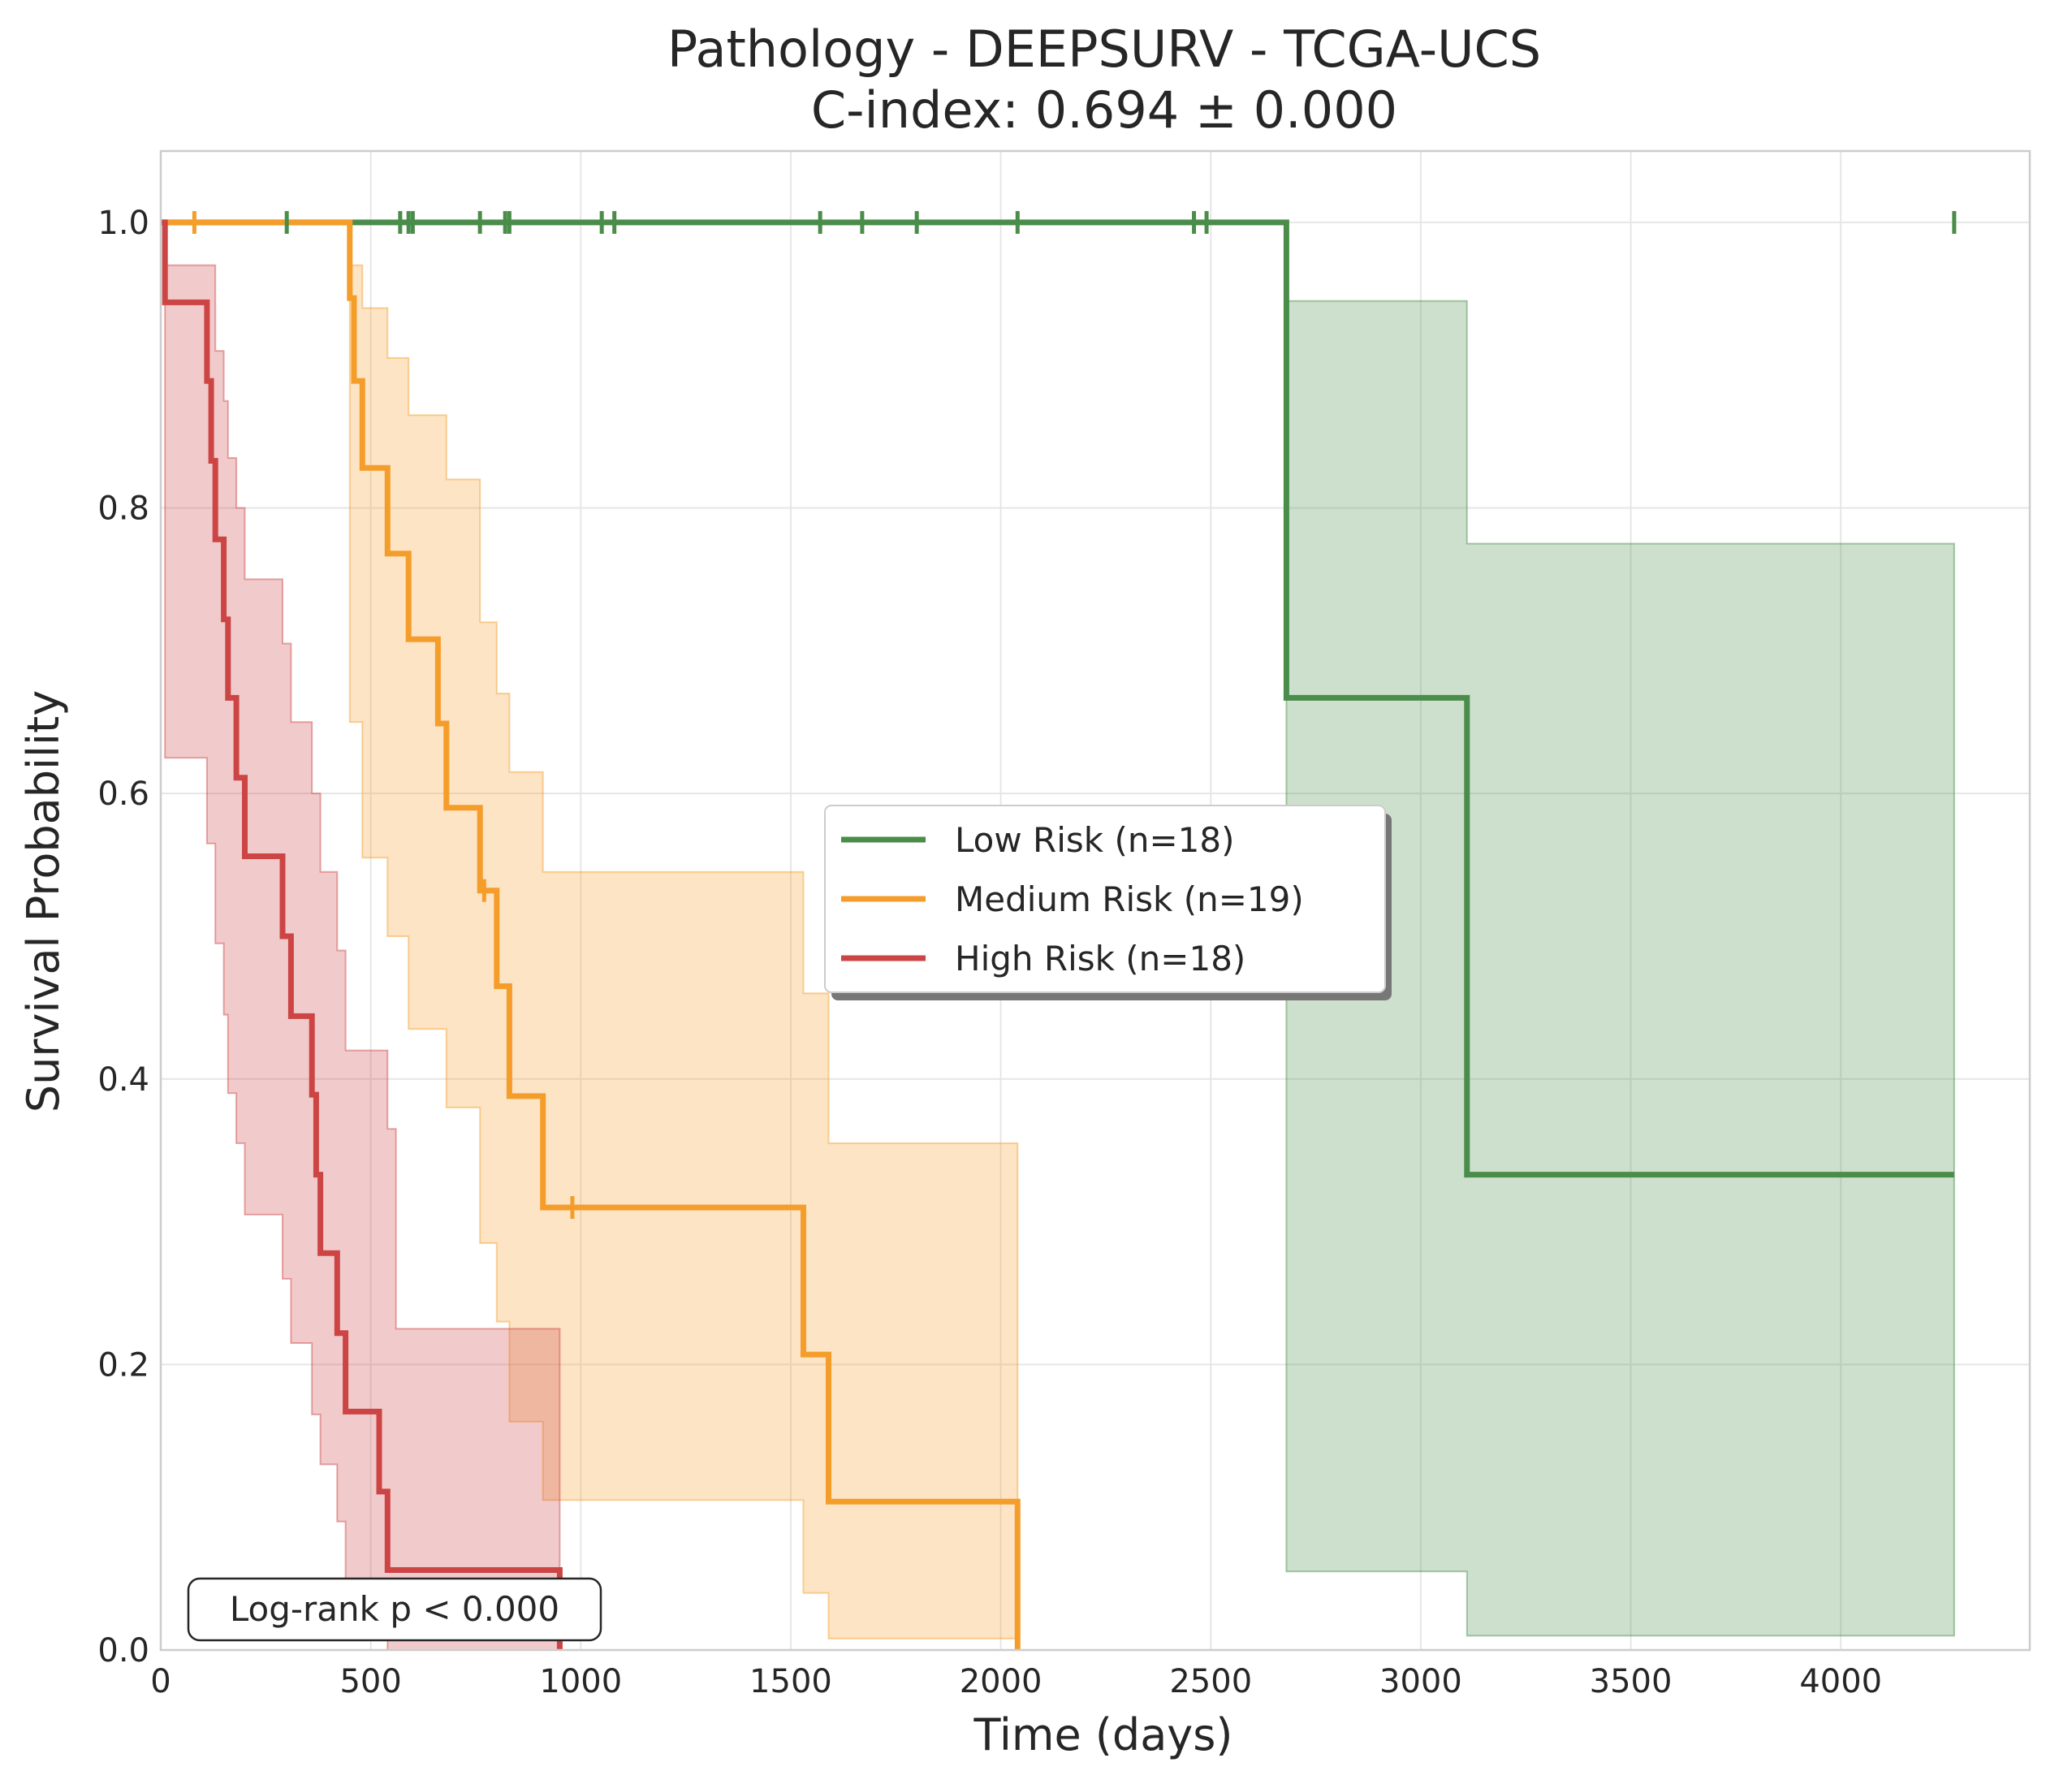  What do you see at coordinates (123, 937) in the screenshot?
I see `y-axis-ticks: 0.0 0.2 0.4 0.6 0.8 1.0` at bounding box center [123, 937].